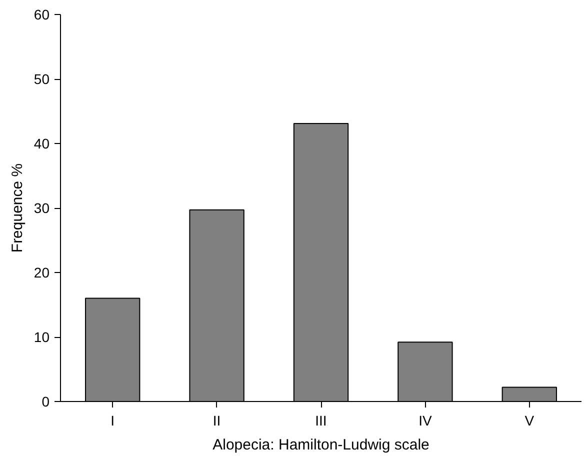 The width and height of the screenshot is (587, 456). Describe the element at coordinates (42, 14) in the screenshot. I see `y-tick-label: 60` at that location.